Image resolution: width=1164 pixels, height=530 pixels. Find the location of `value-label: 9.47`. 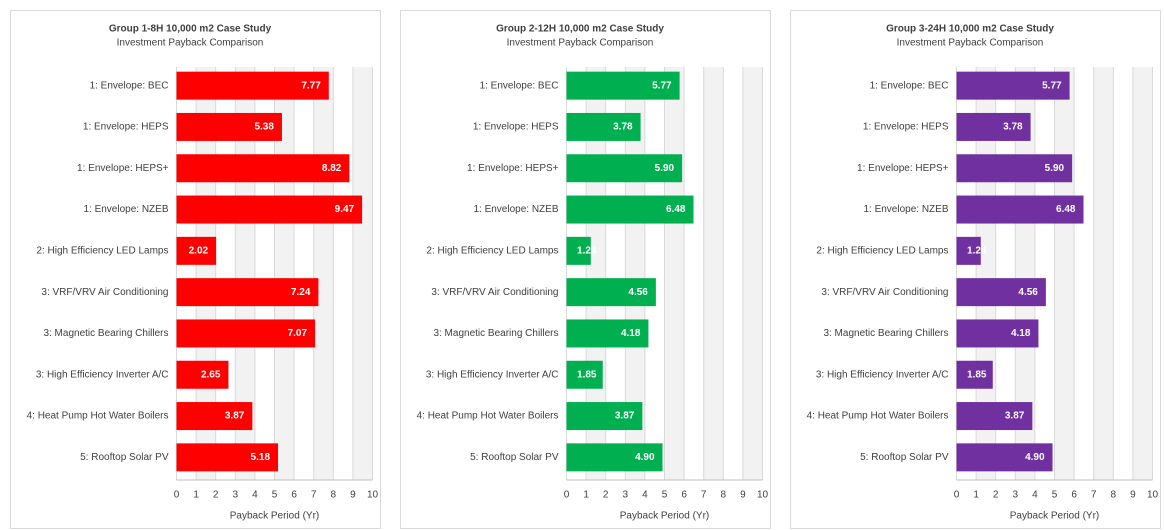

value-label: 9.47 is located at coordinates (345, 209).